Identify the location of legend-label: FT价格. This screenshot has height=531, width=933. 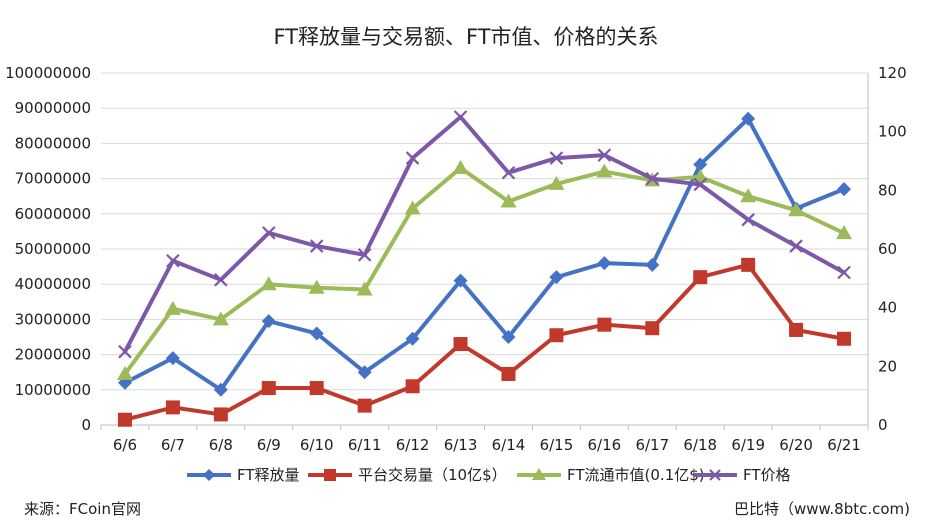
(767, 475).